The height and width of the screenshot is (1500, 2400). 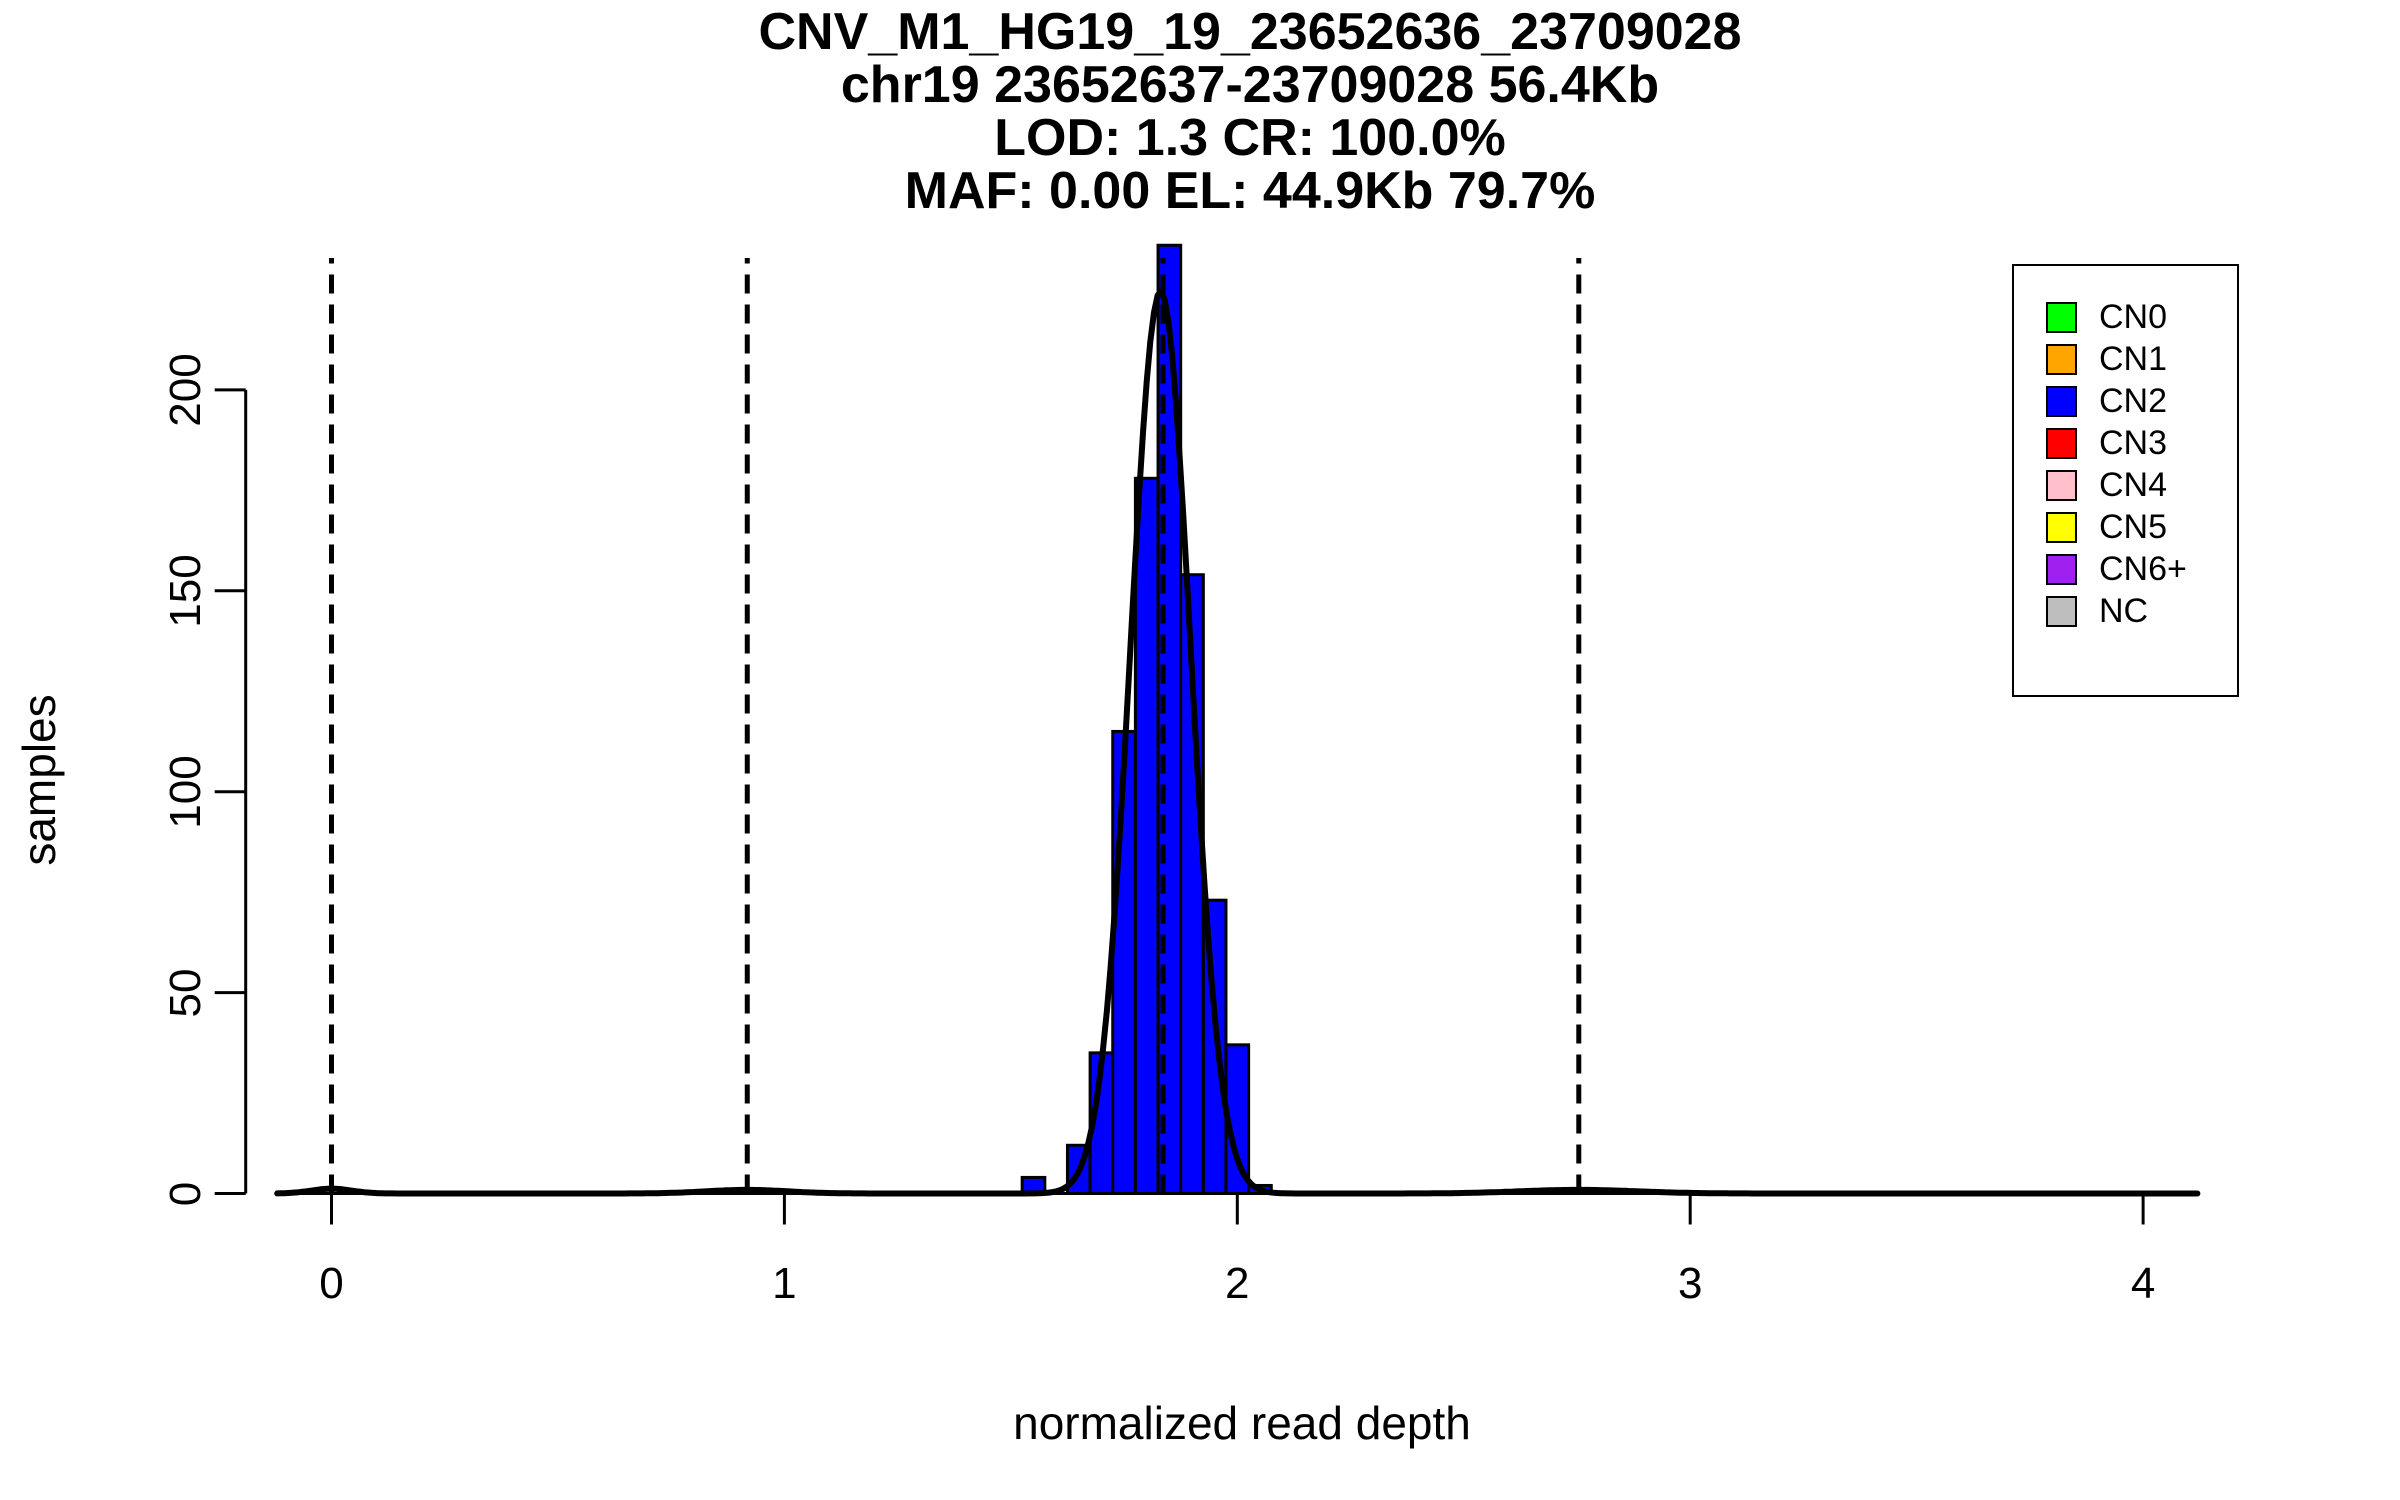 I want to click on title-line-1: CNV_M1_HG19_19_23652636_23709028, so click(x=1250, y=32).